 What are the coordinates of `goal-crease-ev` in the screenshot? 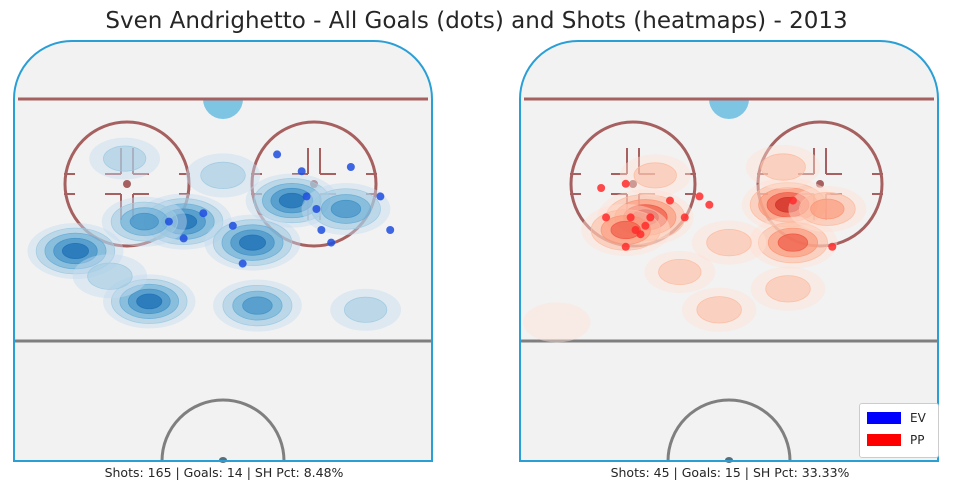 It's located at (223, 109).